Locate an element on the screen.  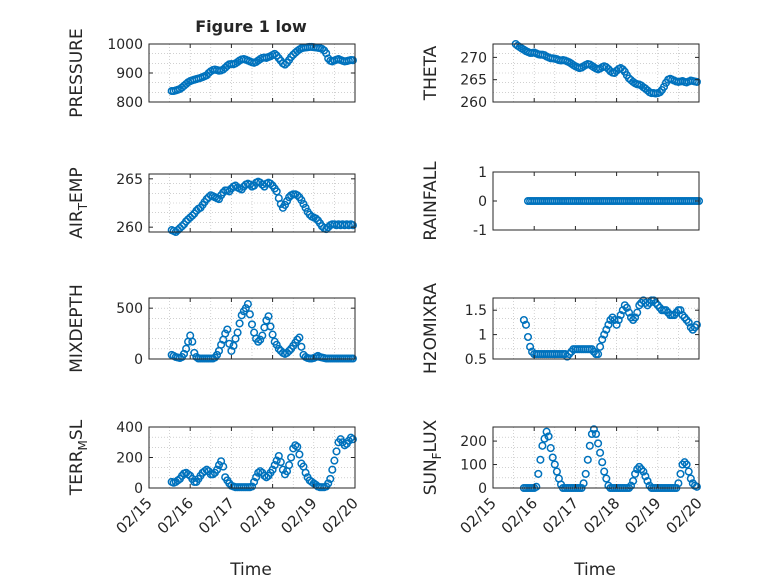
x-tick-label: 02/15 is located at coordinates (134, 515).